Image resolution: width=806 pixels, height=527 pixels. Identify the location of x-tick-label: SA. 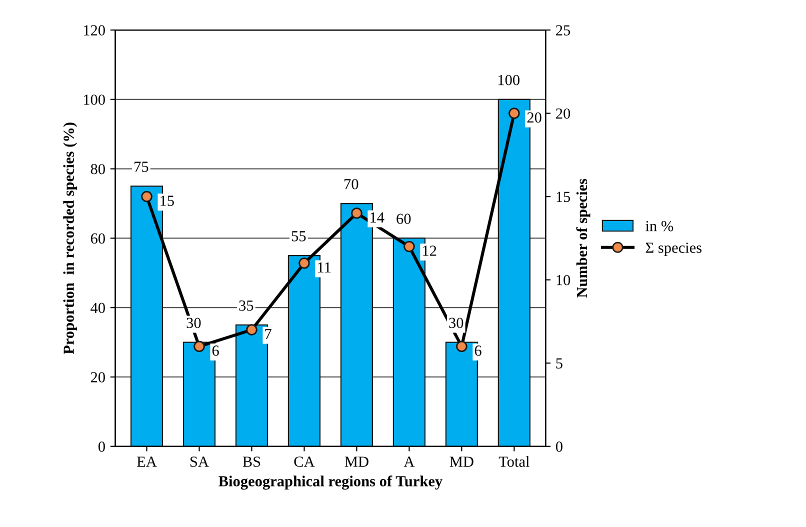
(199, 461).